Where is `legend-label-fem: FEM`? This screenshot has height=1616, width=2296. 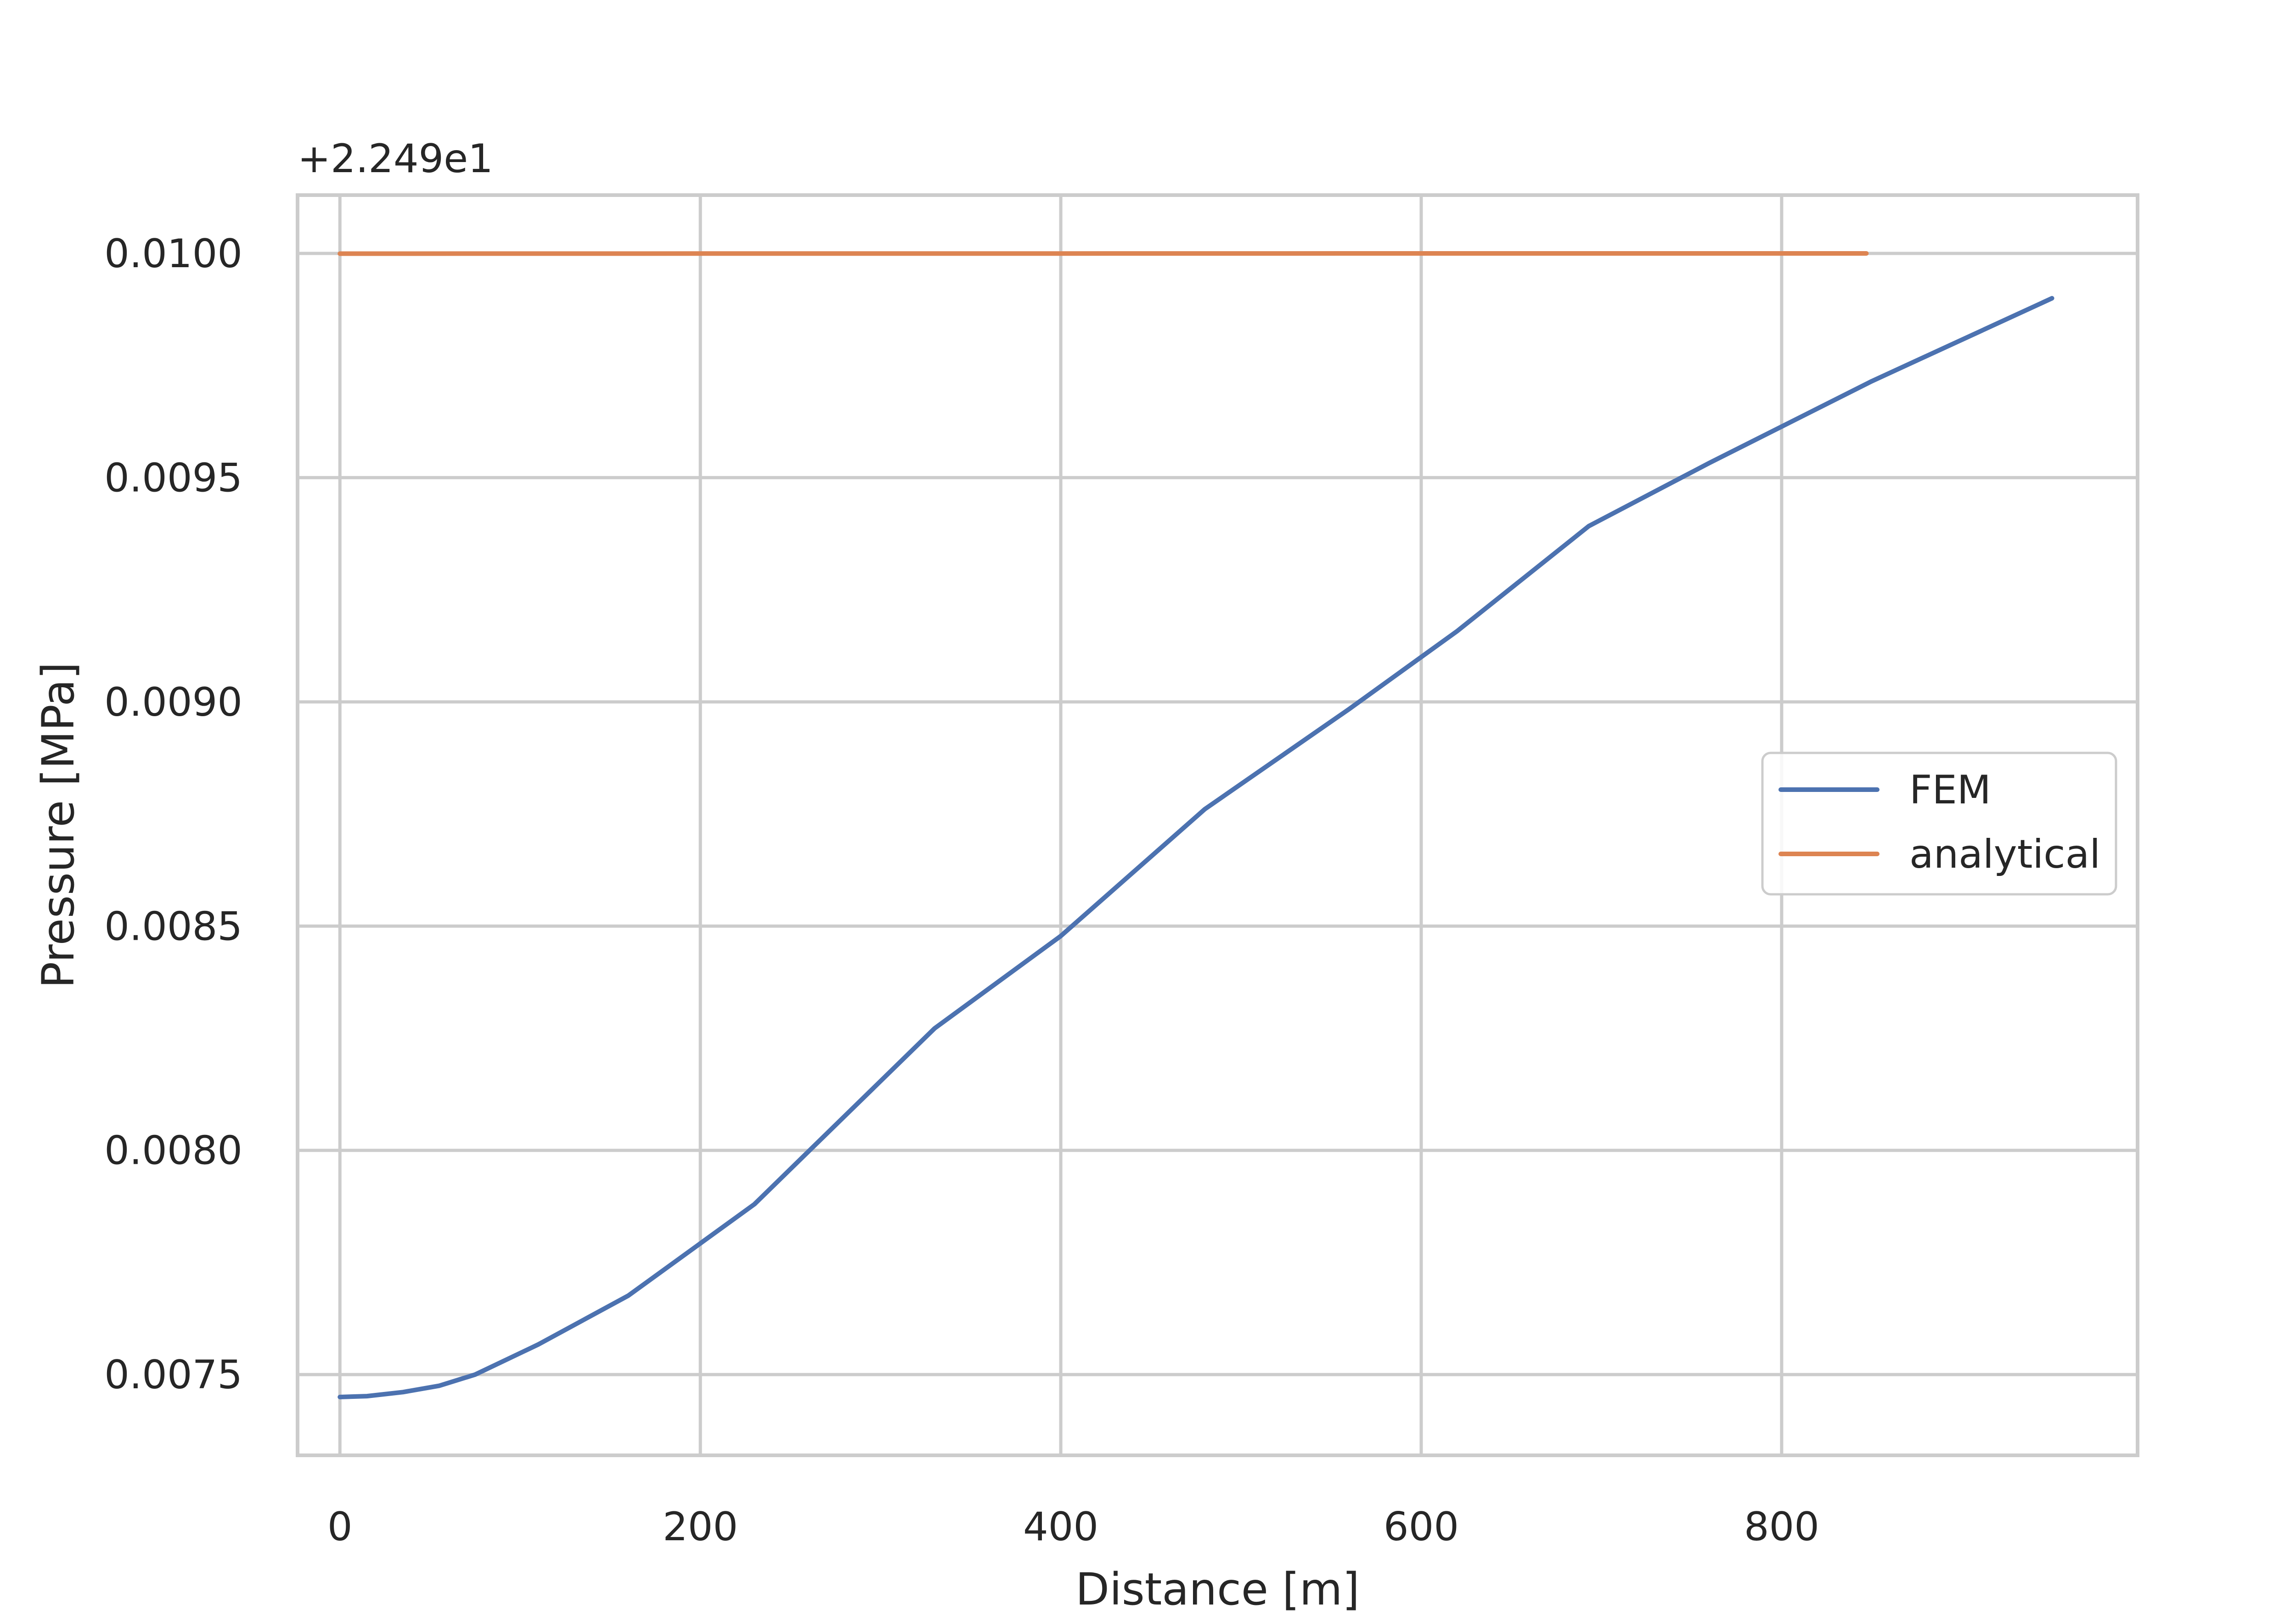 legend-label-fem: FEM is located at coordinates (1950, 790).